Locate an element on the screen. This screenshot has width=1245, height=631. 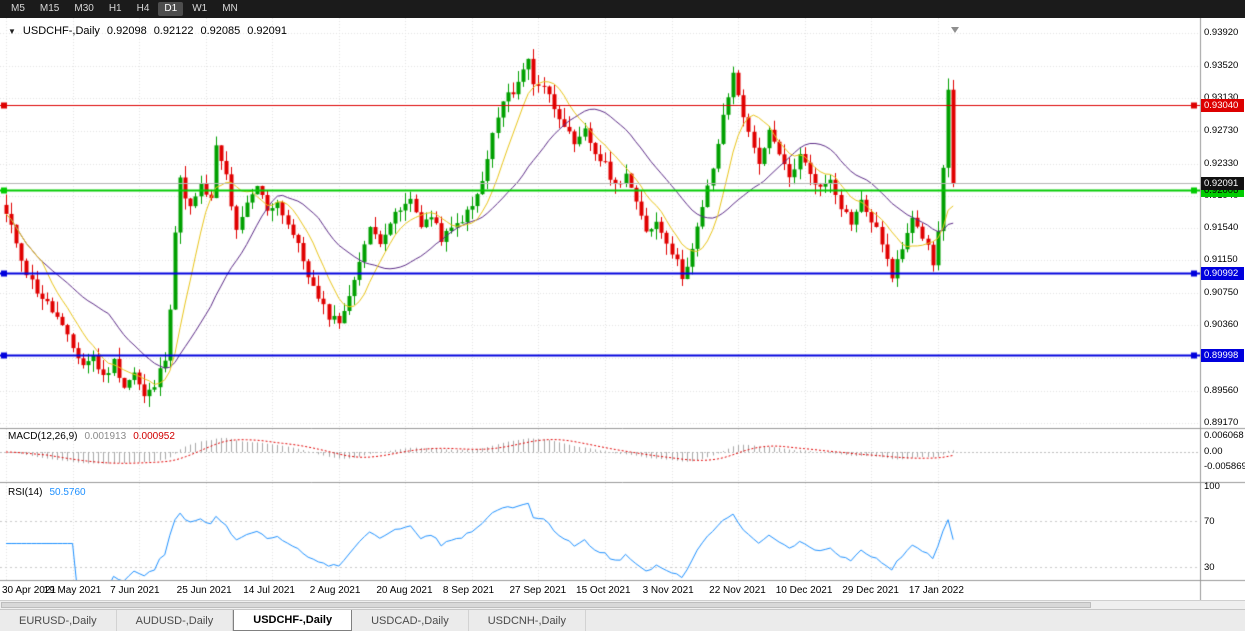
macd-axis-tick: -0.005869 is located at coordinates (1224, 467).